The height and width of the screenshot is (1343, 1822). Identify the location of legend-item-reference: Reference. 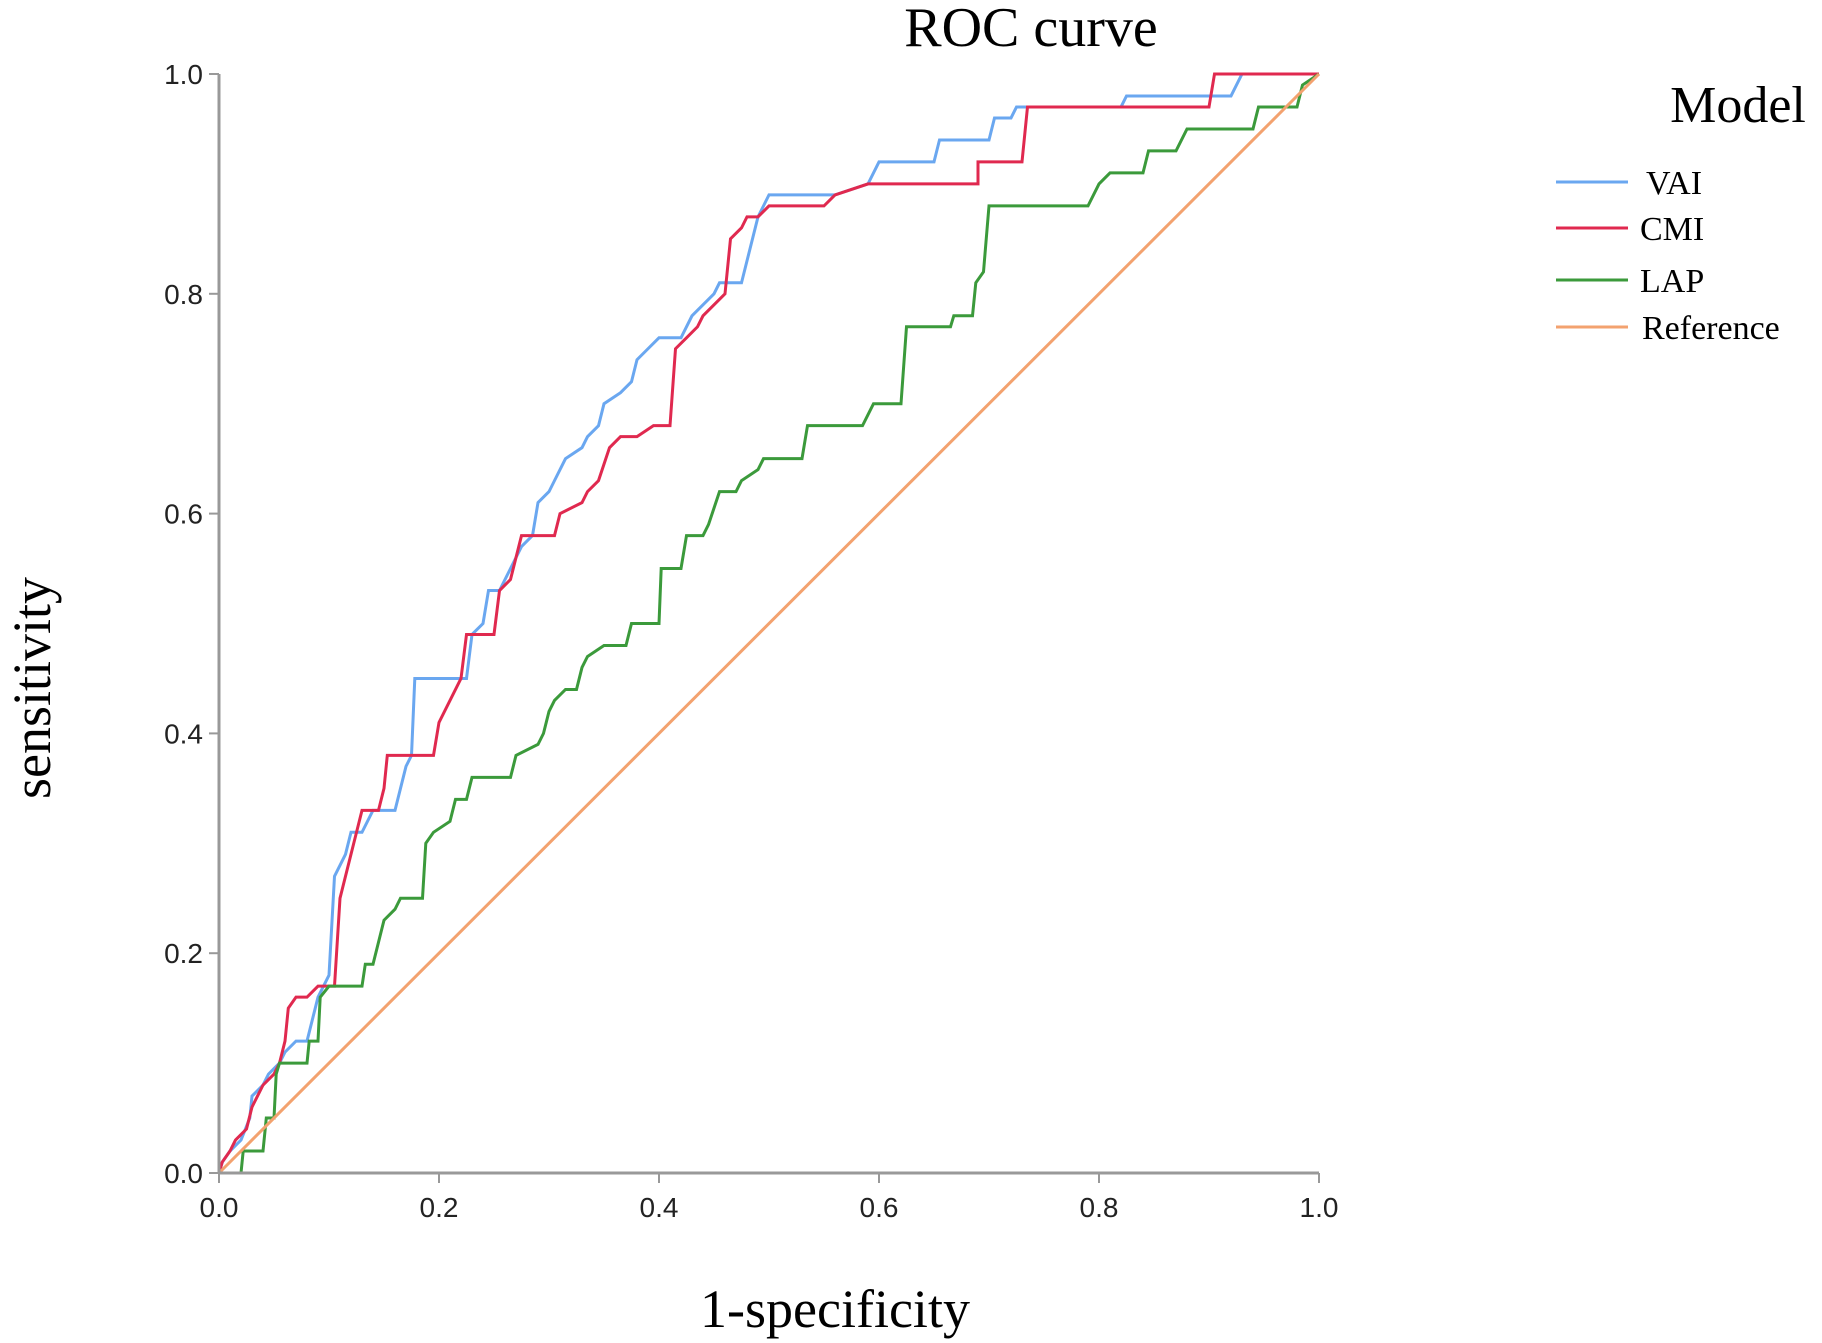
(1668, 328).